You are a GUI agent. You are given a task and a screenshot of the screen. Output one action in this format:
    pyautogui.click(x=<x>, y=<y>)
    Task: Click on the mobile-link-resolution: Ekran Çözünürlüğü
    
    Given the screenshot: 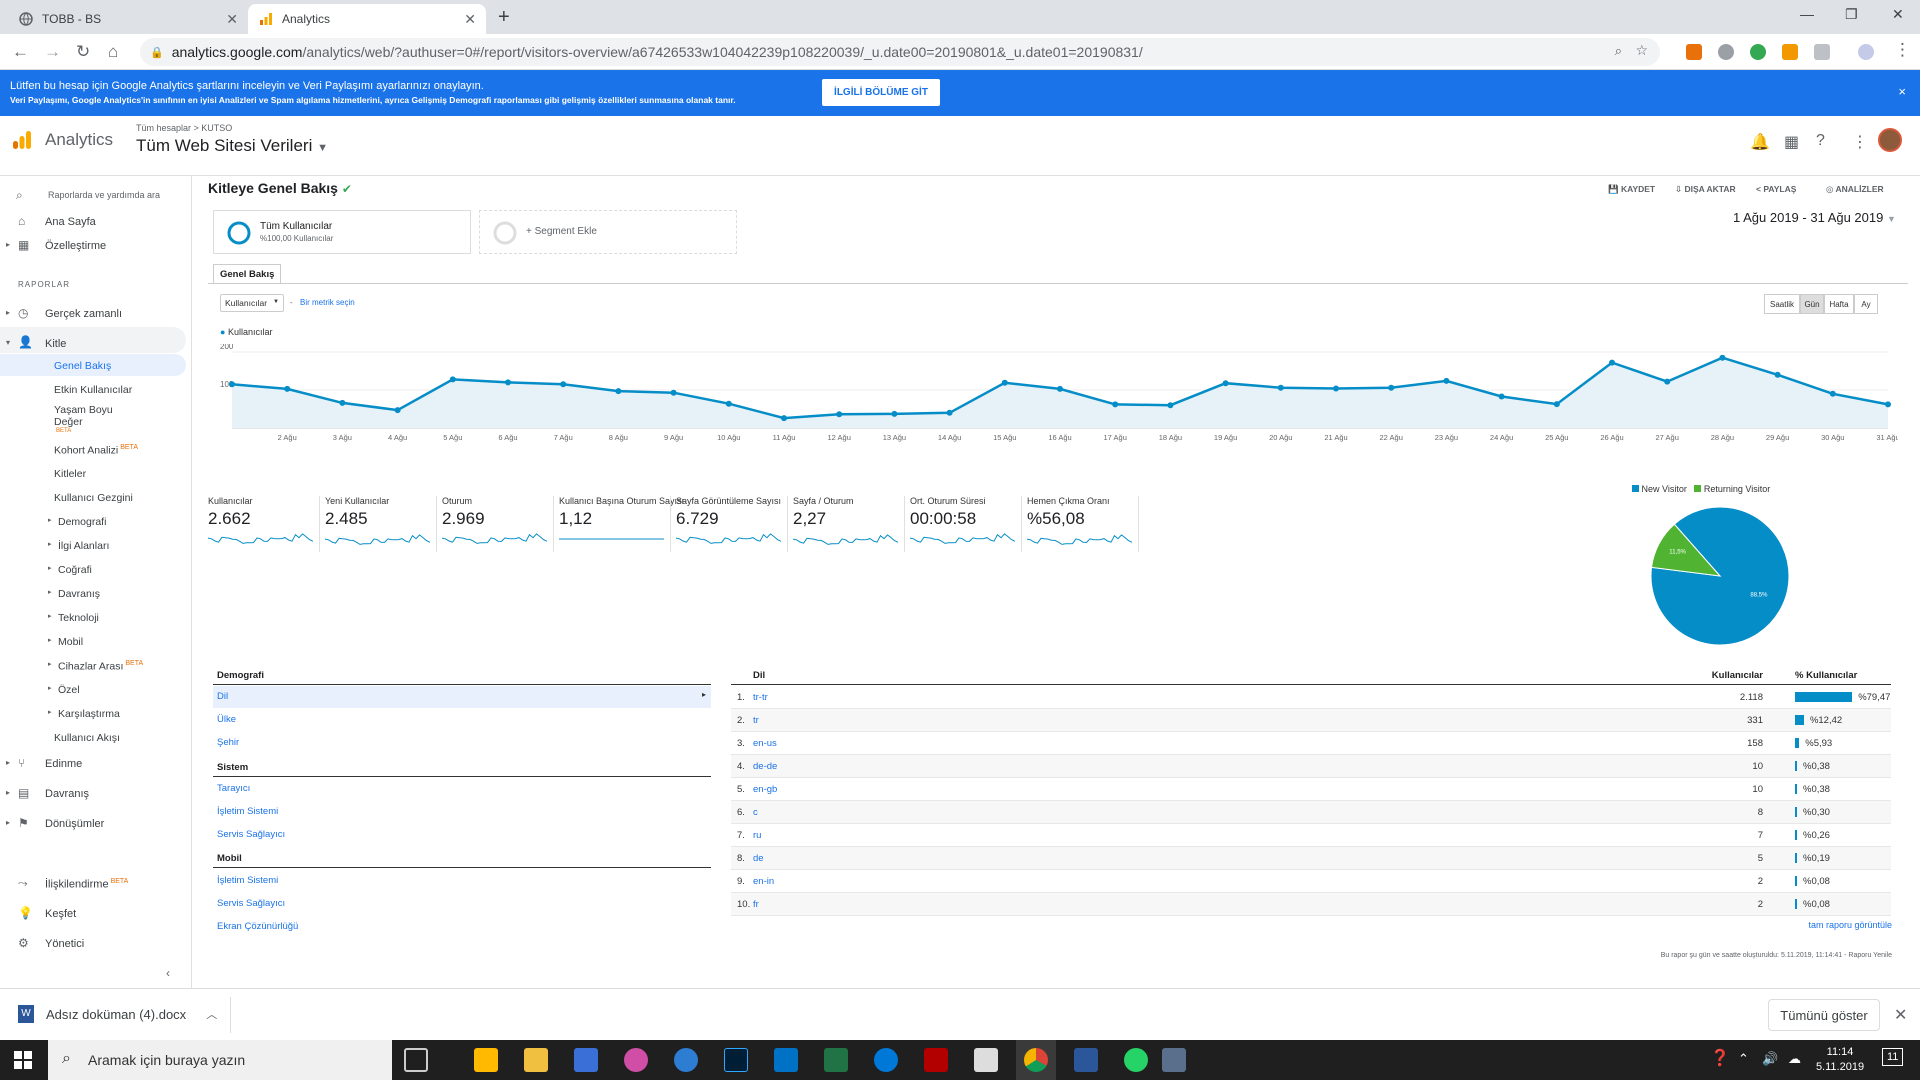 What is the action you would take?
    pyautogui.click(x=258, y=926)
    